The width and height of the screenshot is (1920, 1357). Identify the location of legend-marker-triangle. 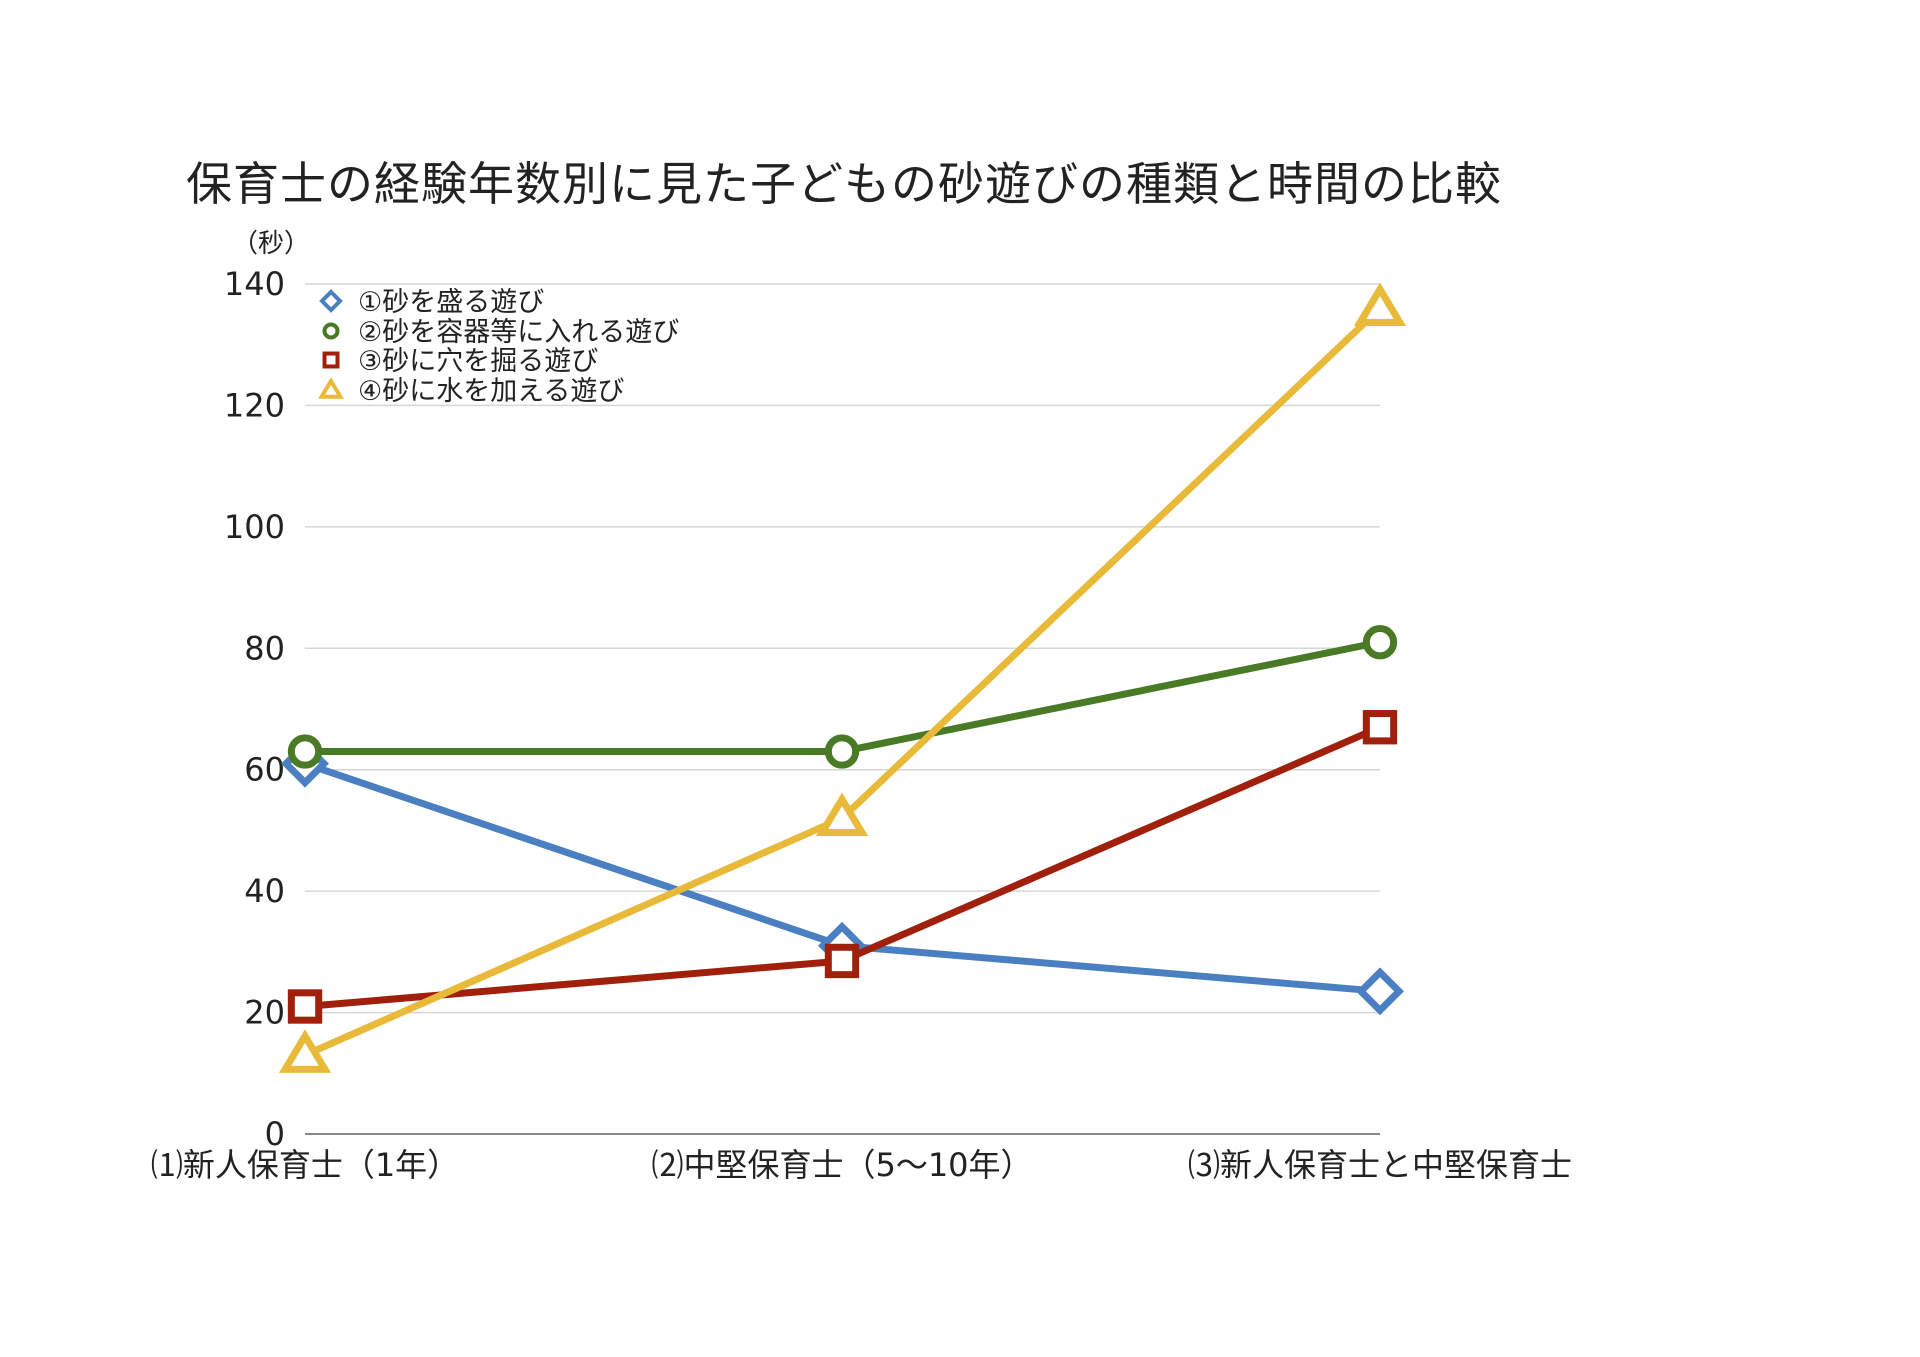
(331, 388).